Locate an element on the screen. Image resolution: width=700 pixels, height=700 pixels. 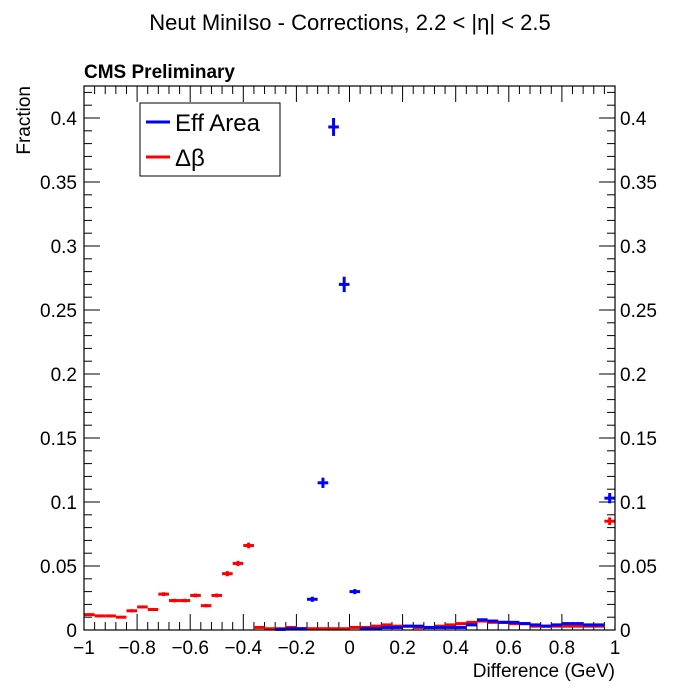
x-tick-label: −0.6 is located at coordinates (190, 648).